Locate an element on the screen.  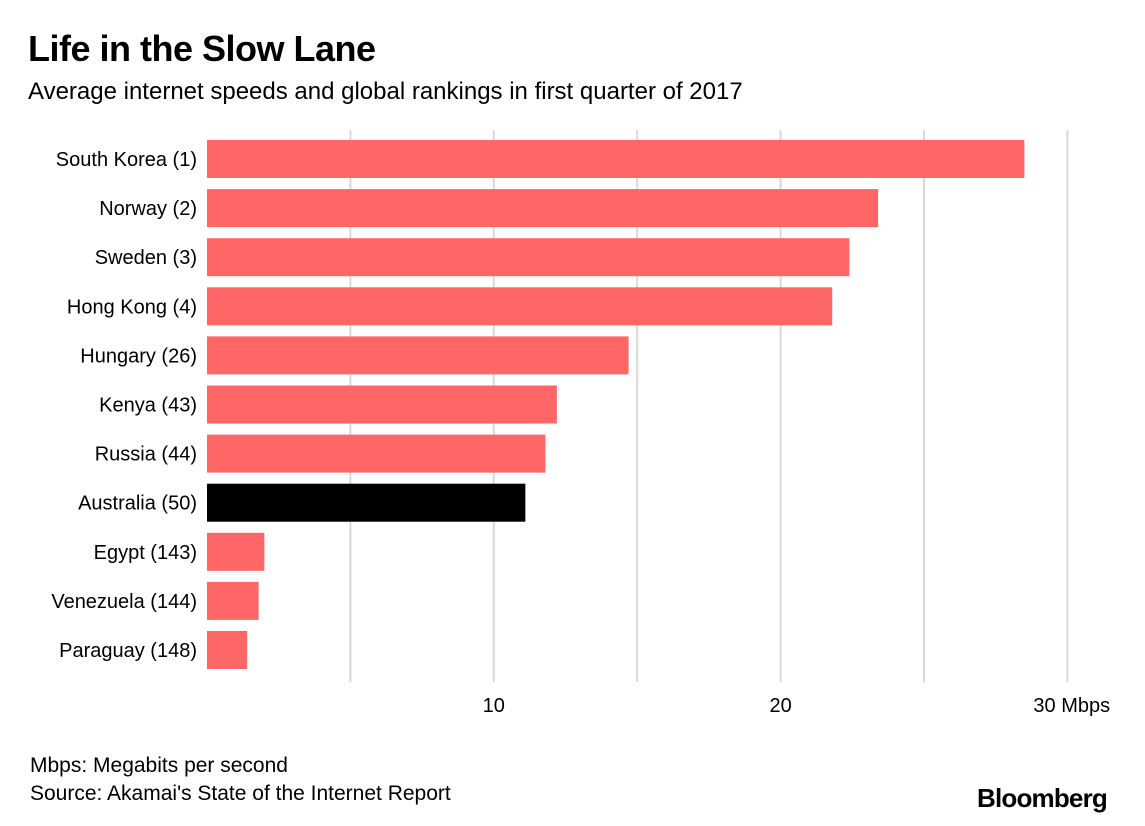
category-label: Australia (50) is located at coordinates (137, 504).